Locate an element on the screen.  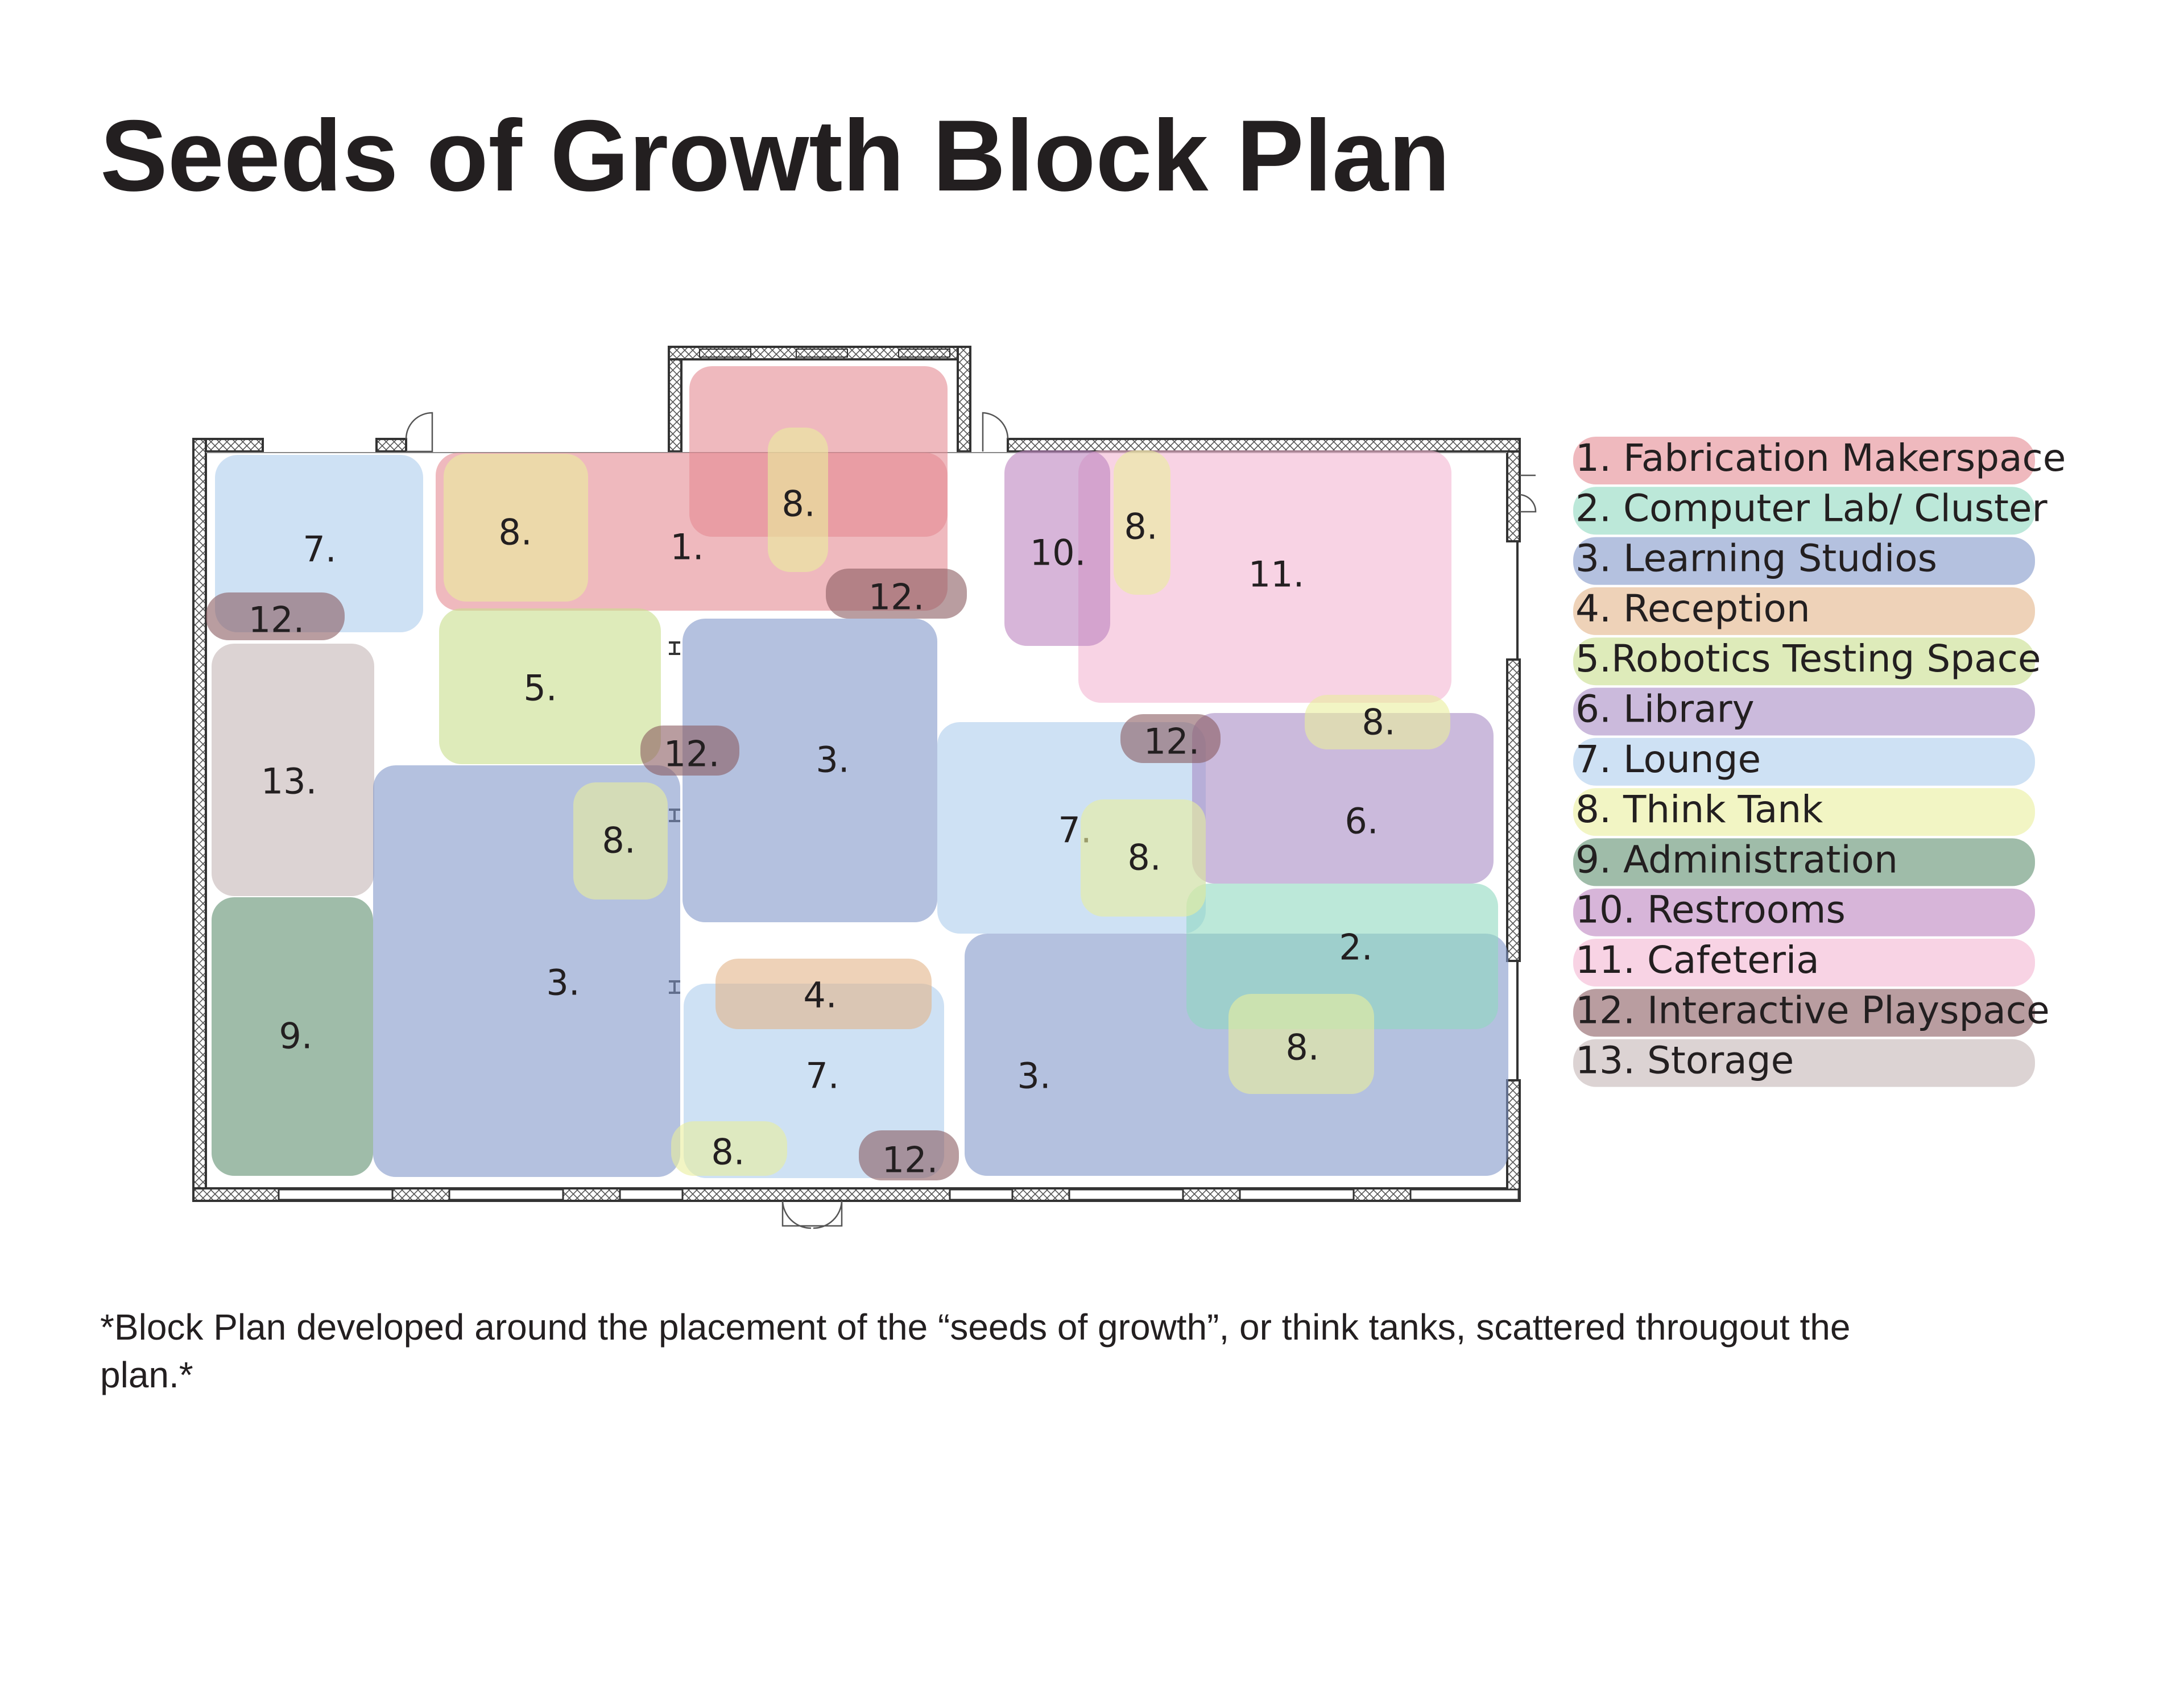
legend-item-computer-lab: 2. Computer Lab/ Cluster is located at coordinates (1810, 510).